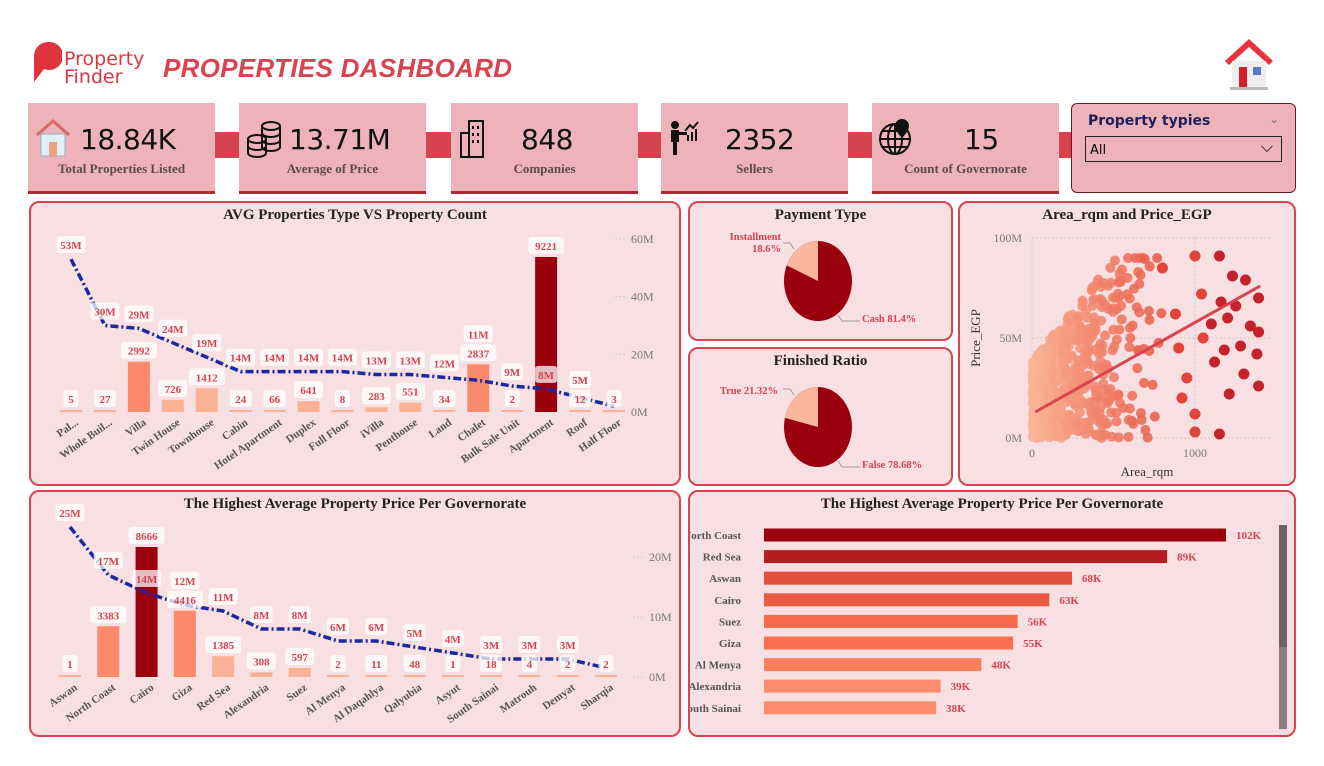  I want to click on scrollbar-thumb, so click(1283, 586).